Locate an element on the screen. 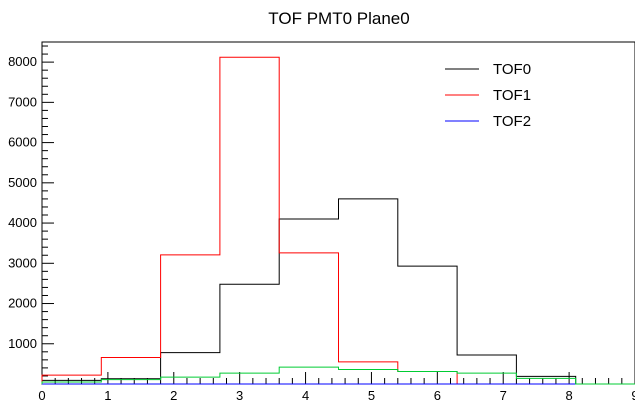 The width and height of the screenshot is (635, 401). y-tick-label: 7000 is located at coordinates (22, 101).